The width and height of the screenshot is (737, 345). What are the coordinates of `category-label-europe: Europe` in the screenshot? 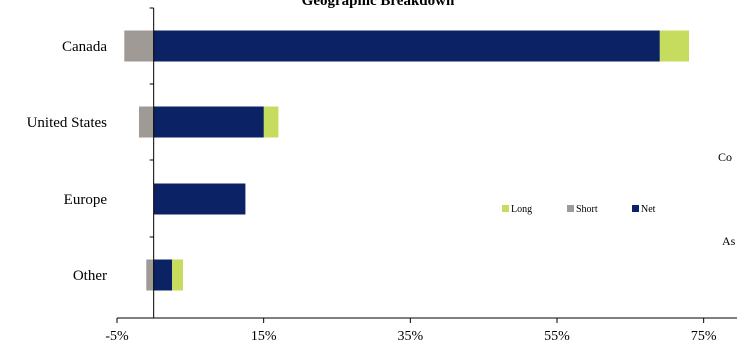 It's located at (86, 200).